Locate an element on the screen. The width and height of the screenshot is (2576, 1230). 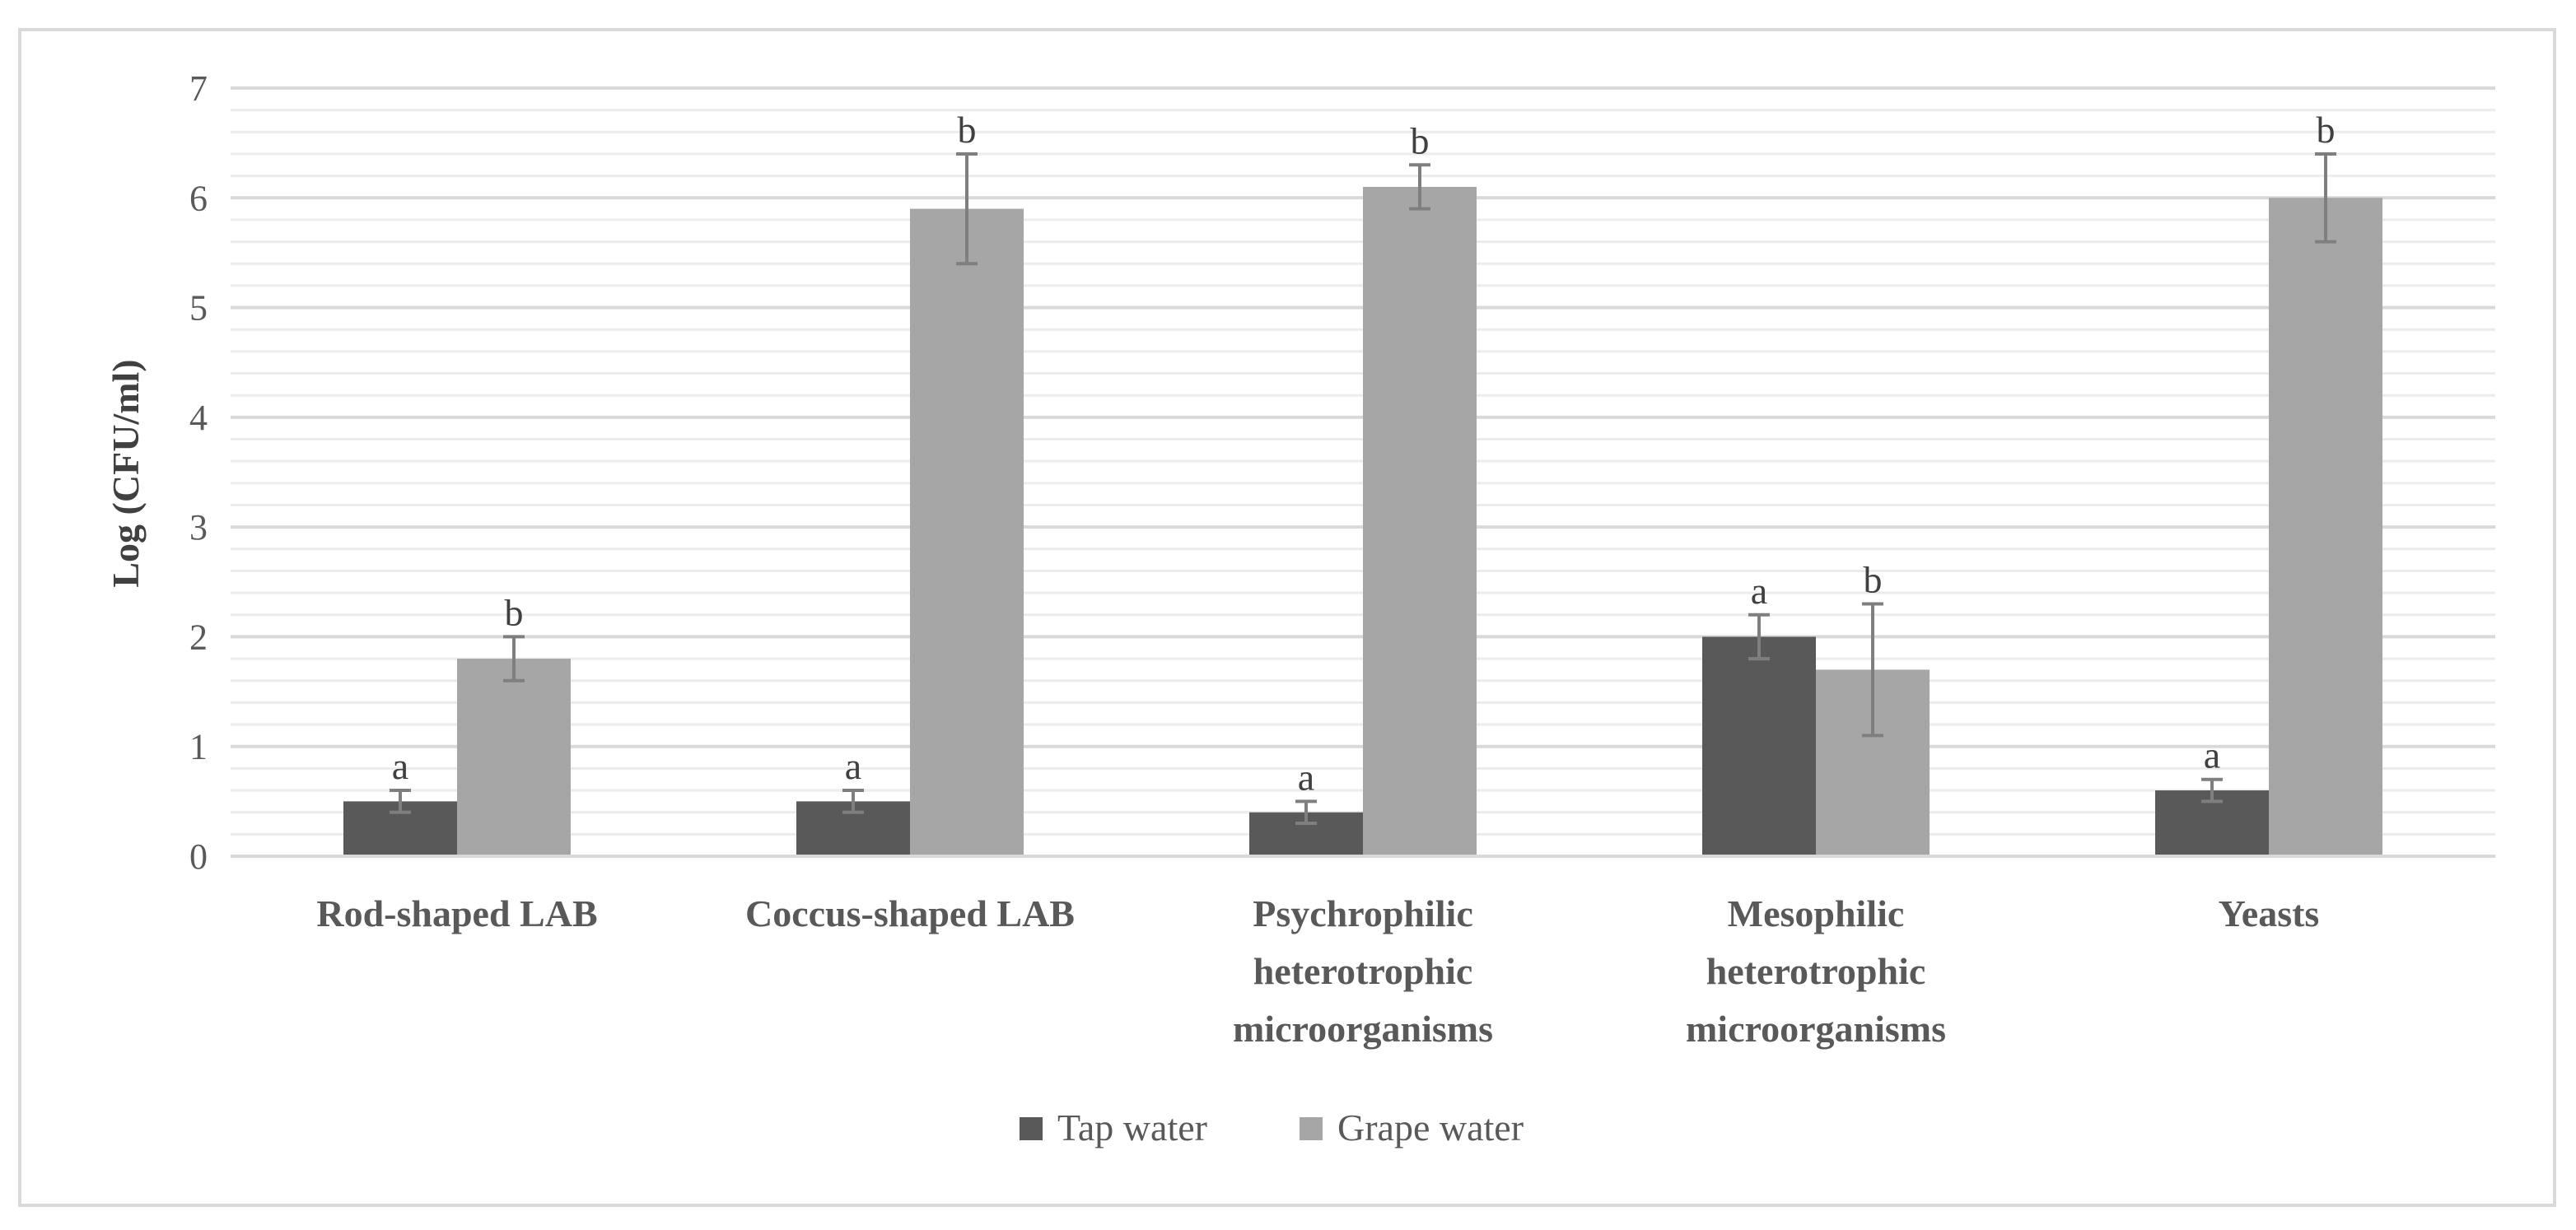
legend: Tap water Grape water is located at coordinates (1272, 1127).